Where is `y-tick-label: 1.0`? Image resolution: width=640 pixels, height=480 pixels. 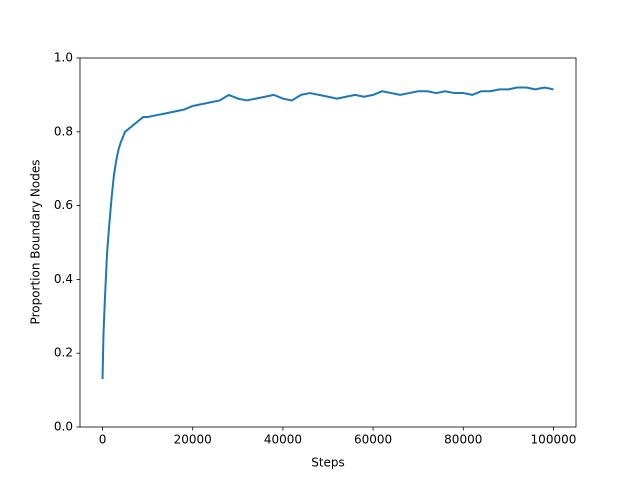 y-tick-label: 1.0 is located at coordinates (63, 58).